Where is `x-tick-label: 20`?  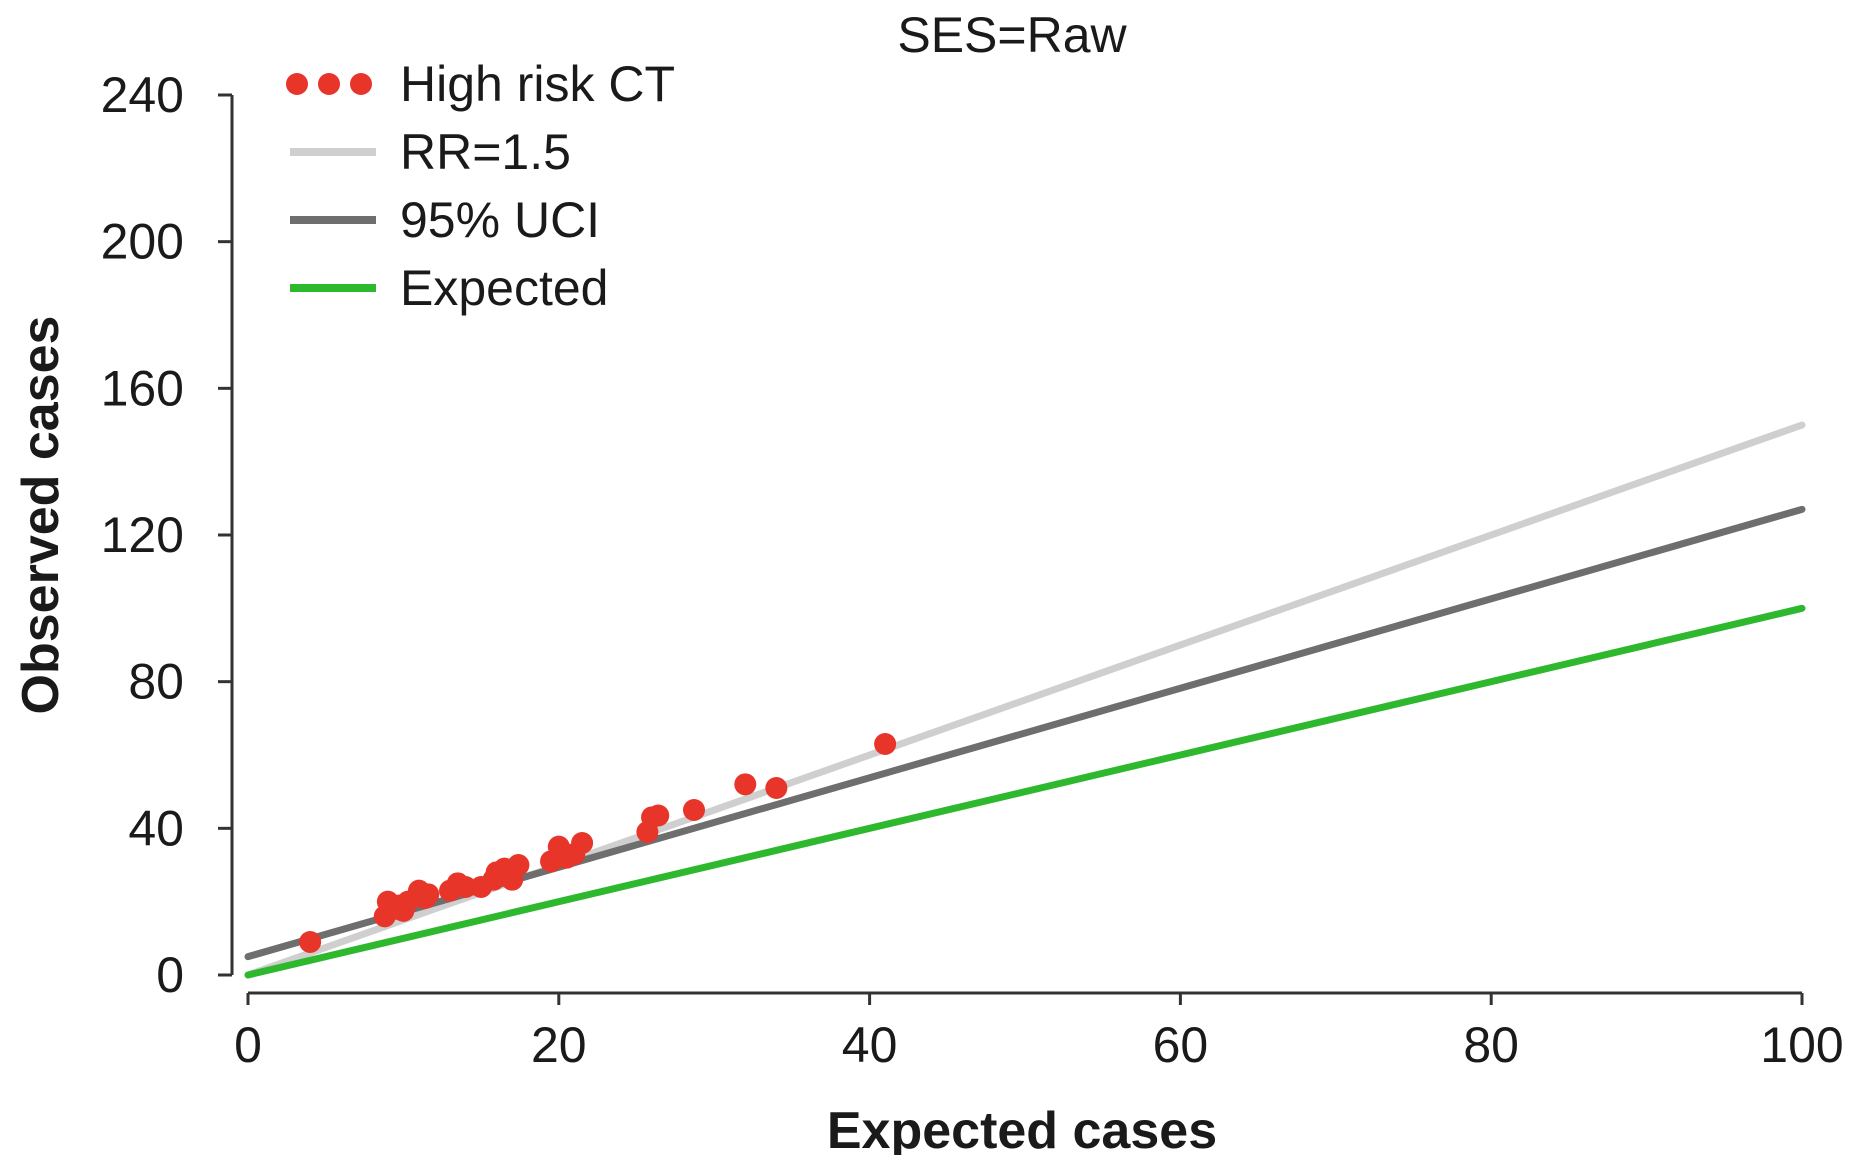
x-tick-label: 20 is located at coordinates (559, 1045).